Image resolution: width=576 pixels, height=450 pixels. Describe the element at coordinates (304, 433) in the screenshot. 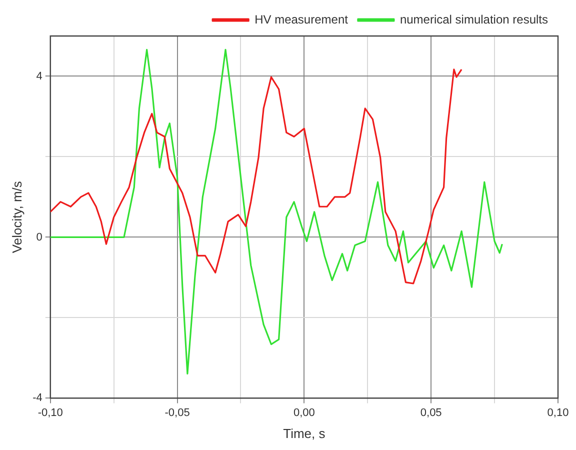

I see `x-axis-title: Time, s` at that location.